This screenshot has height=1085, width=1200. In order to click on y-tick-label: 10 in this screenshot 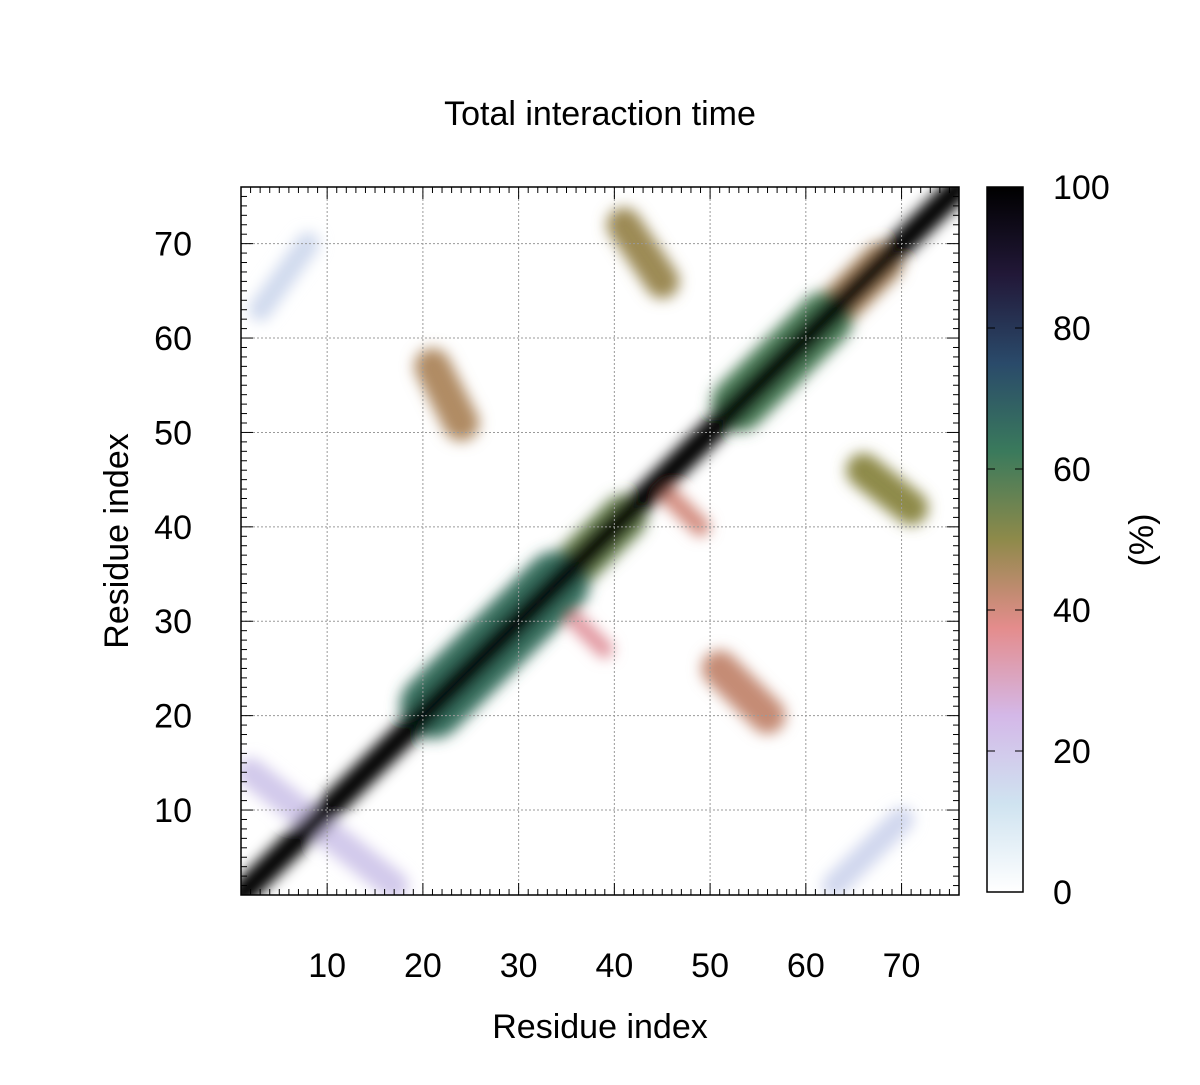, I will do `click(173, 811)`.